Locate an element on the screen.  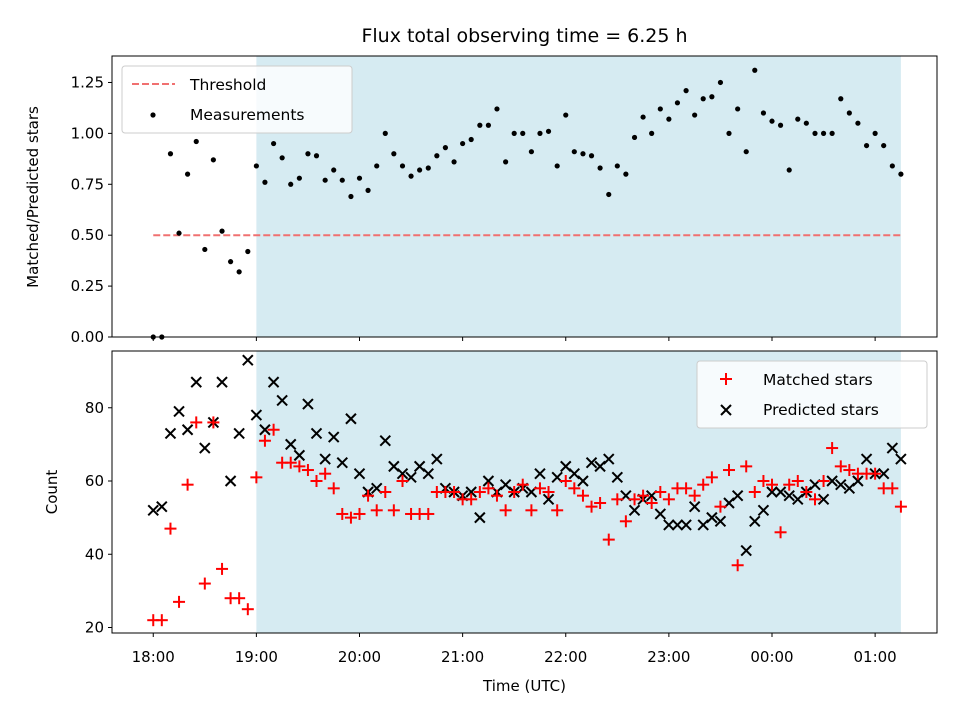
bottom-xtick-label: 23:00 is located at coordinates (668, 657).